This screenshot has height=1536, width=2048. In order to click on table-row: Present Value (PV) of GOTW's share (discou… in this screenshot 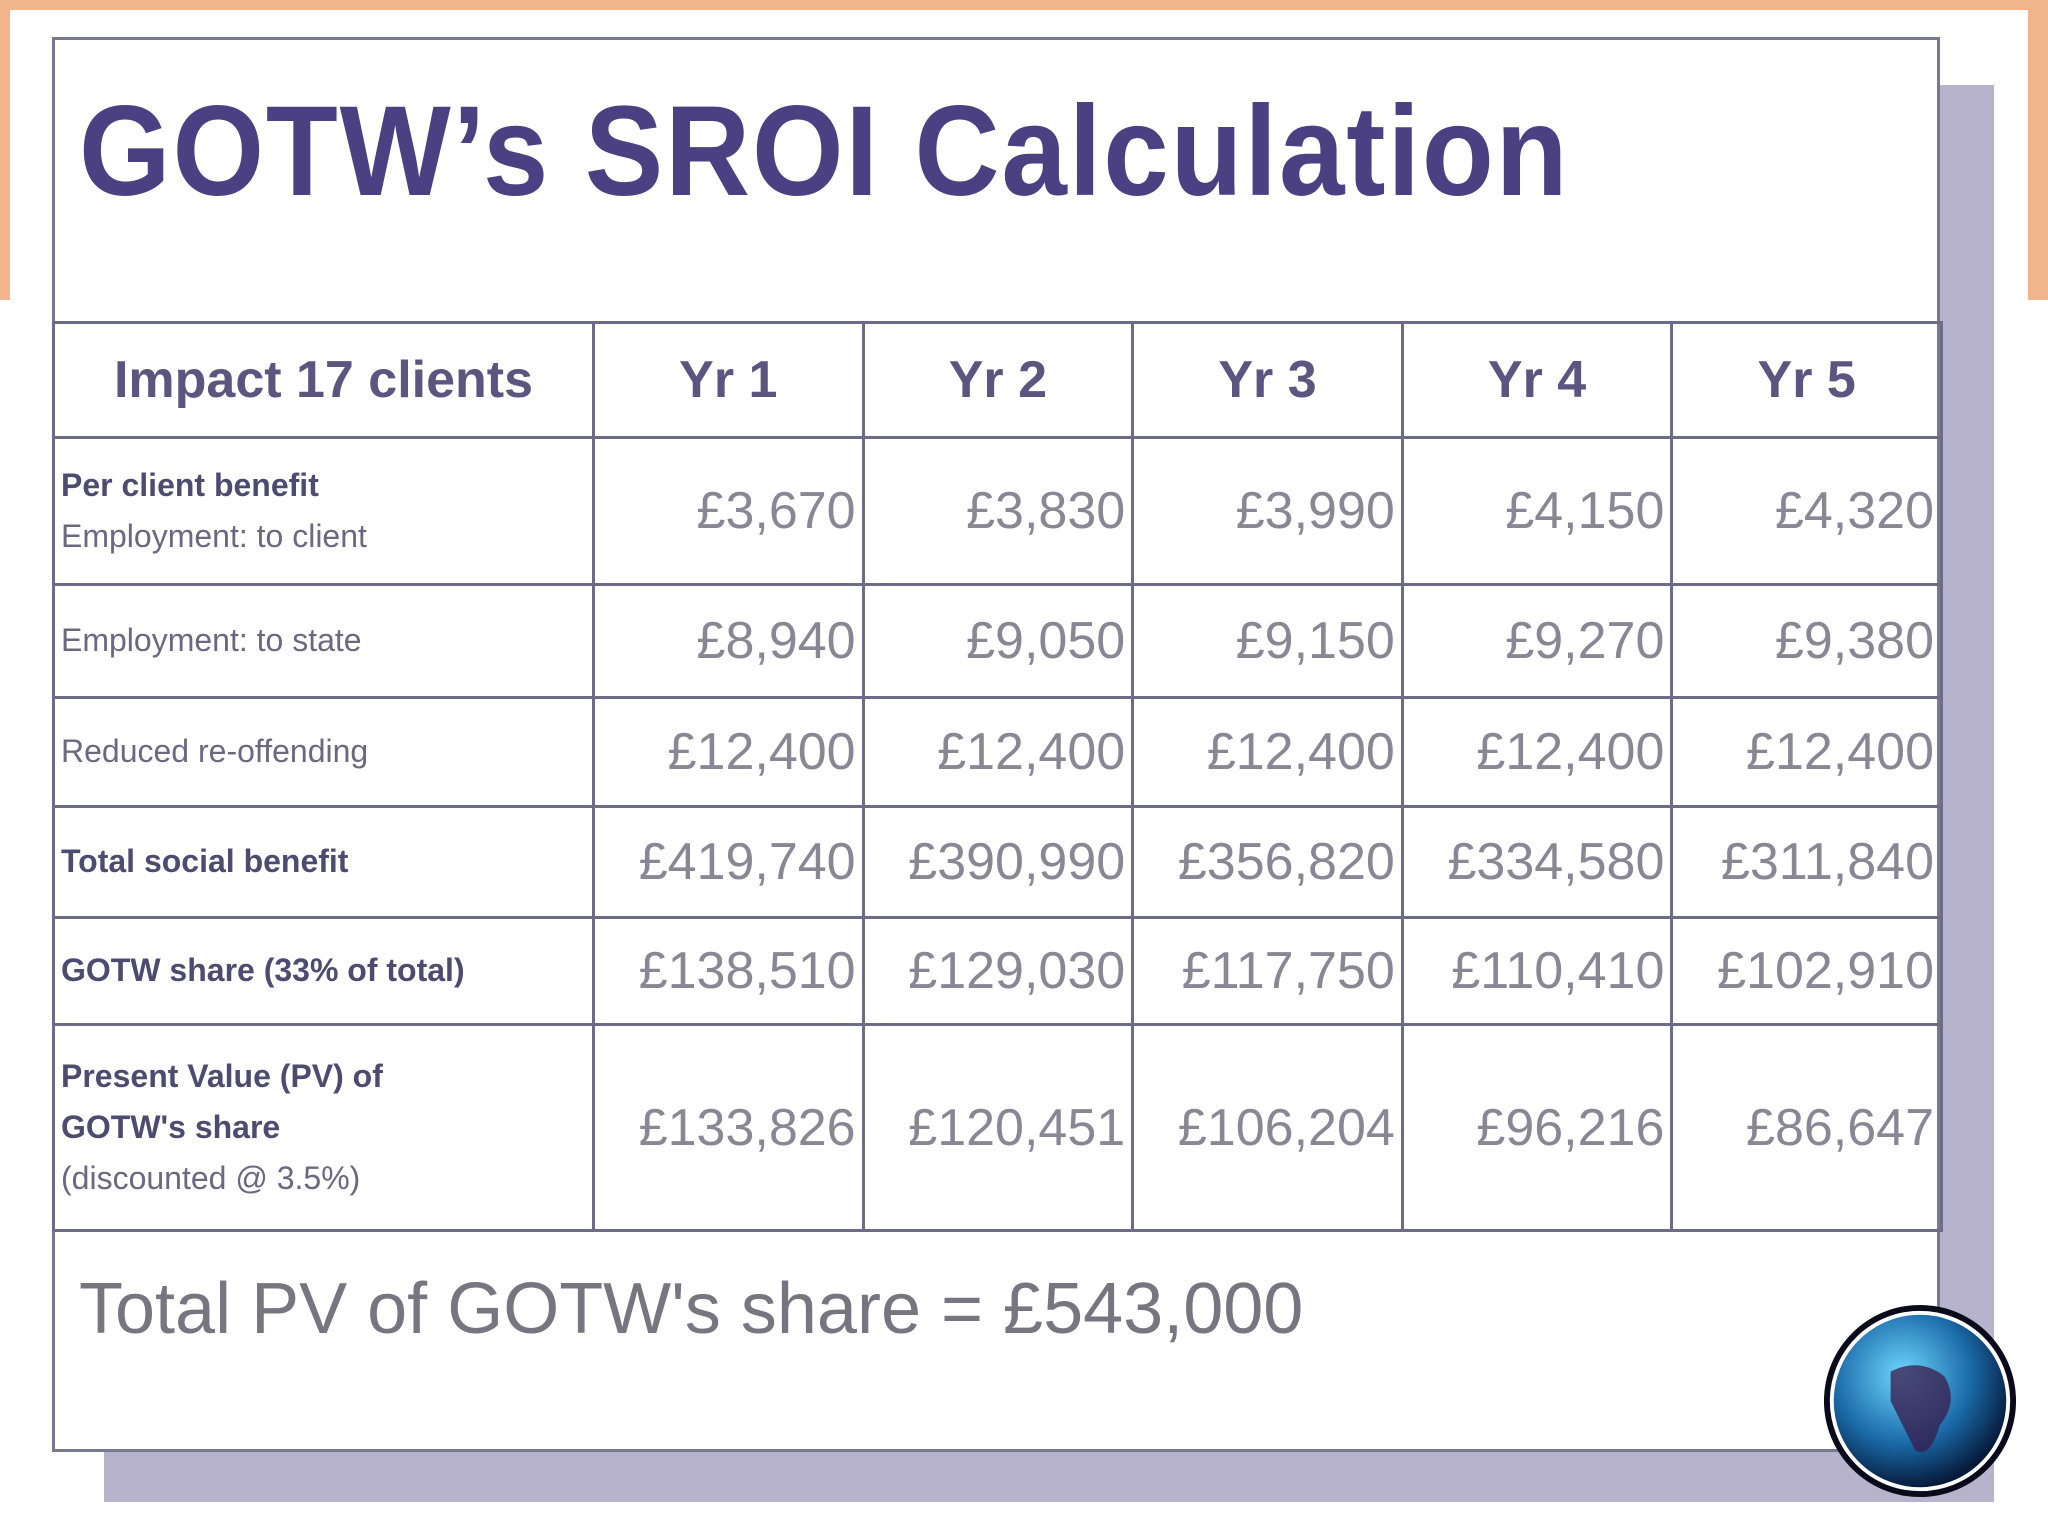, I will do `click(997, 1127)`.